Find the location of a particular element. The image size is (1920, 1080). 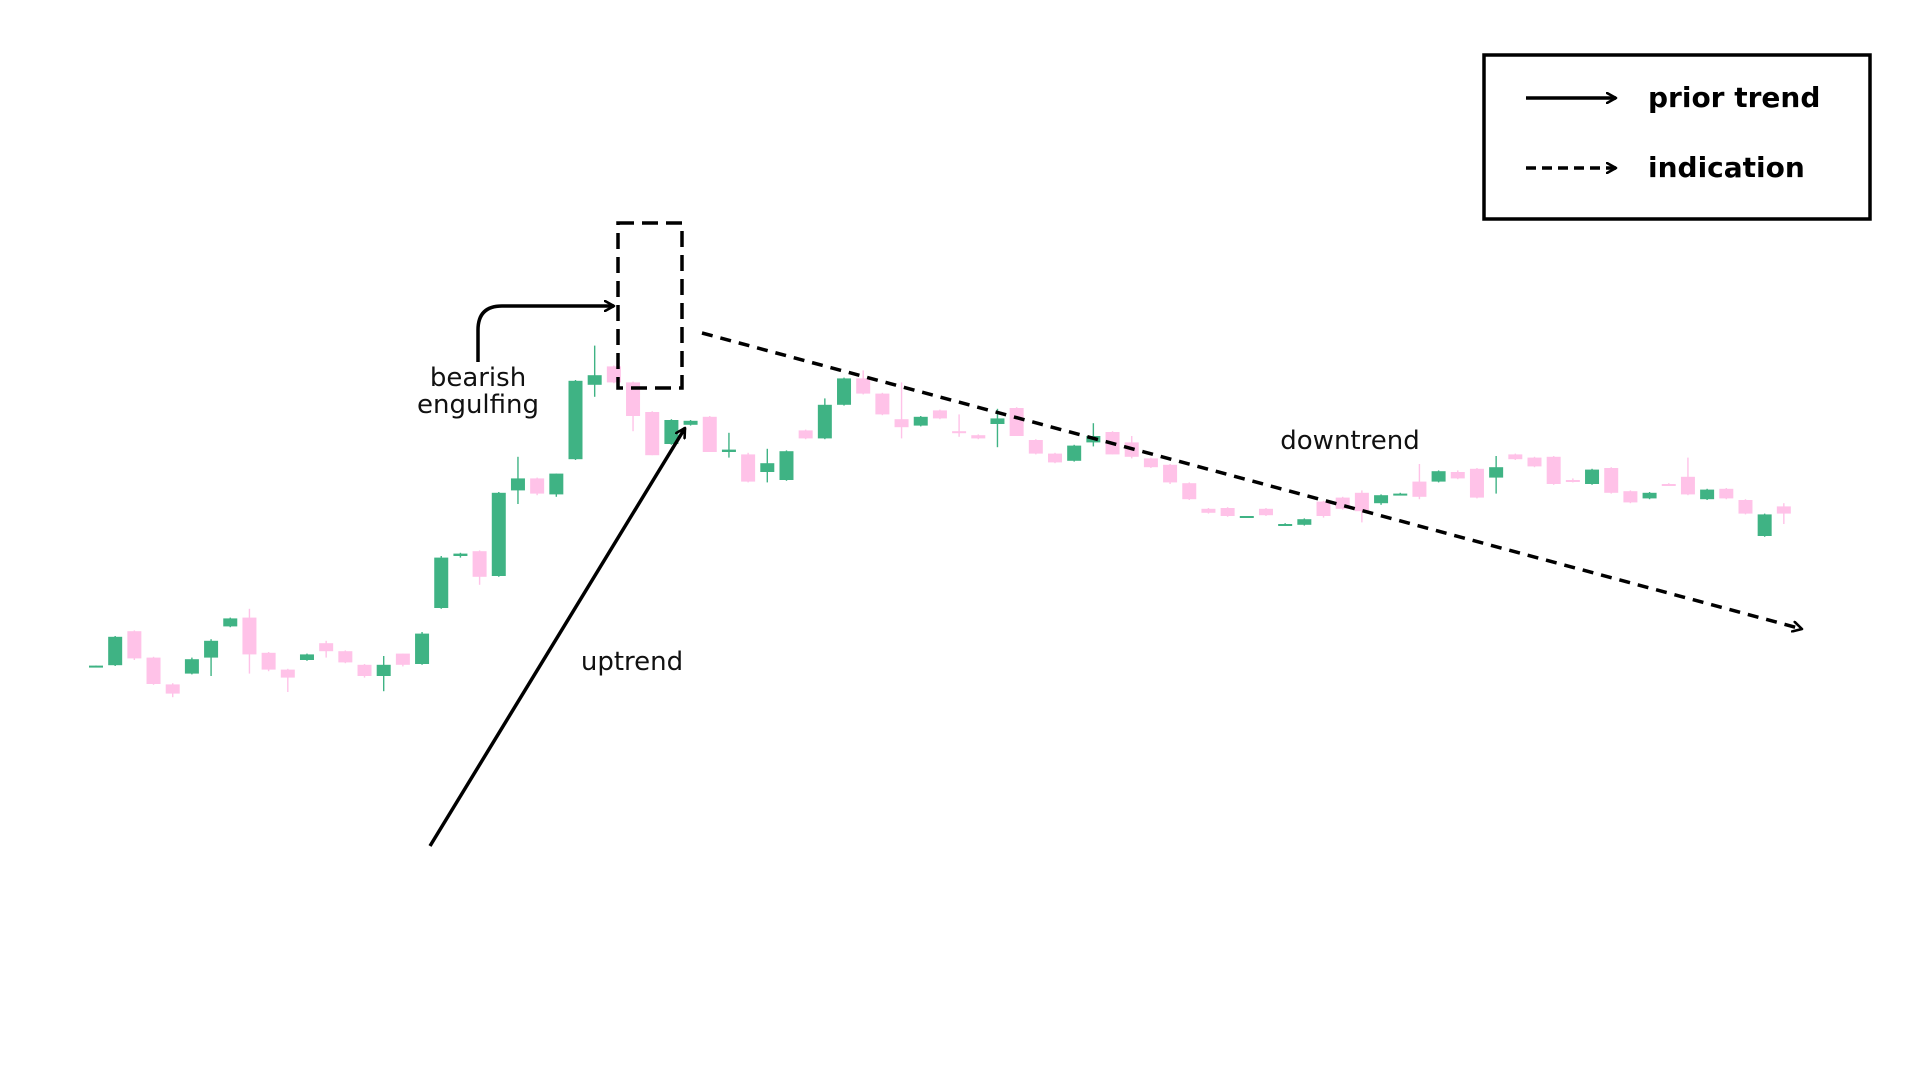

pattern-label-line1: bearish is located at coordinates (478, 378).